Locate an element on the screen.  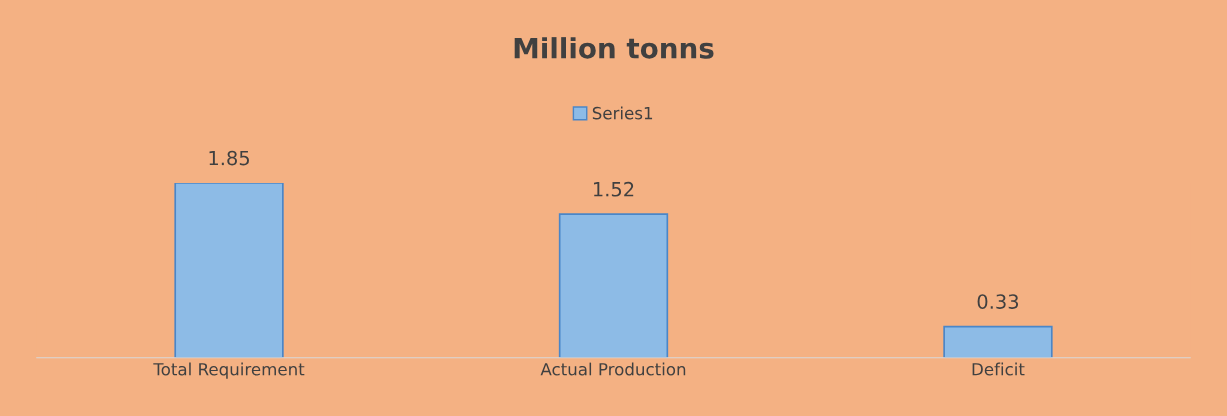
x-tick-label: Actual Production is located at coordinates (613, 369).